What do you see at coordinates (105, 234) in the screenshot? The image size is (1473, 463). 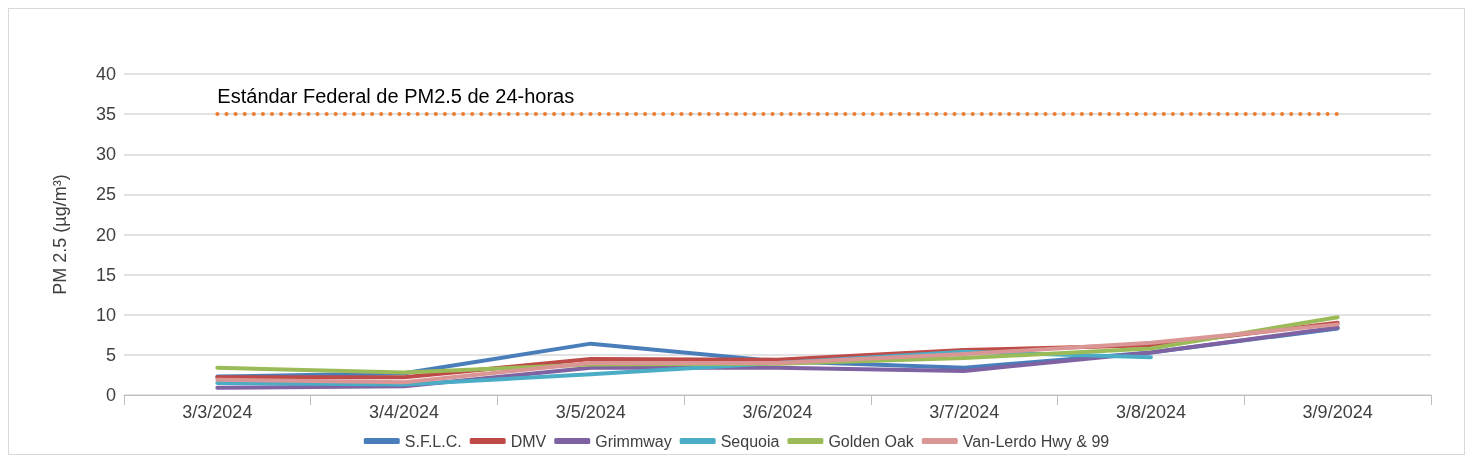 I see `y-tick-label: 20` at bounding box center [105, 234].